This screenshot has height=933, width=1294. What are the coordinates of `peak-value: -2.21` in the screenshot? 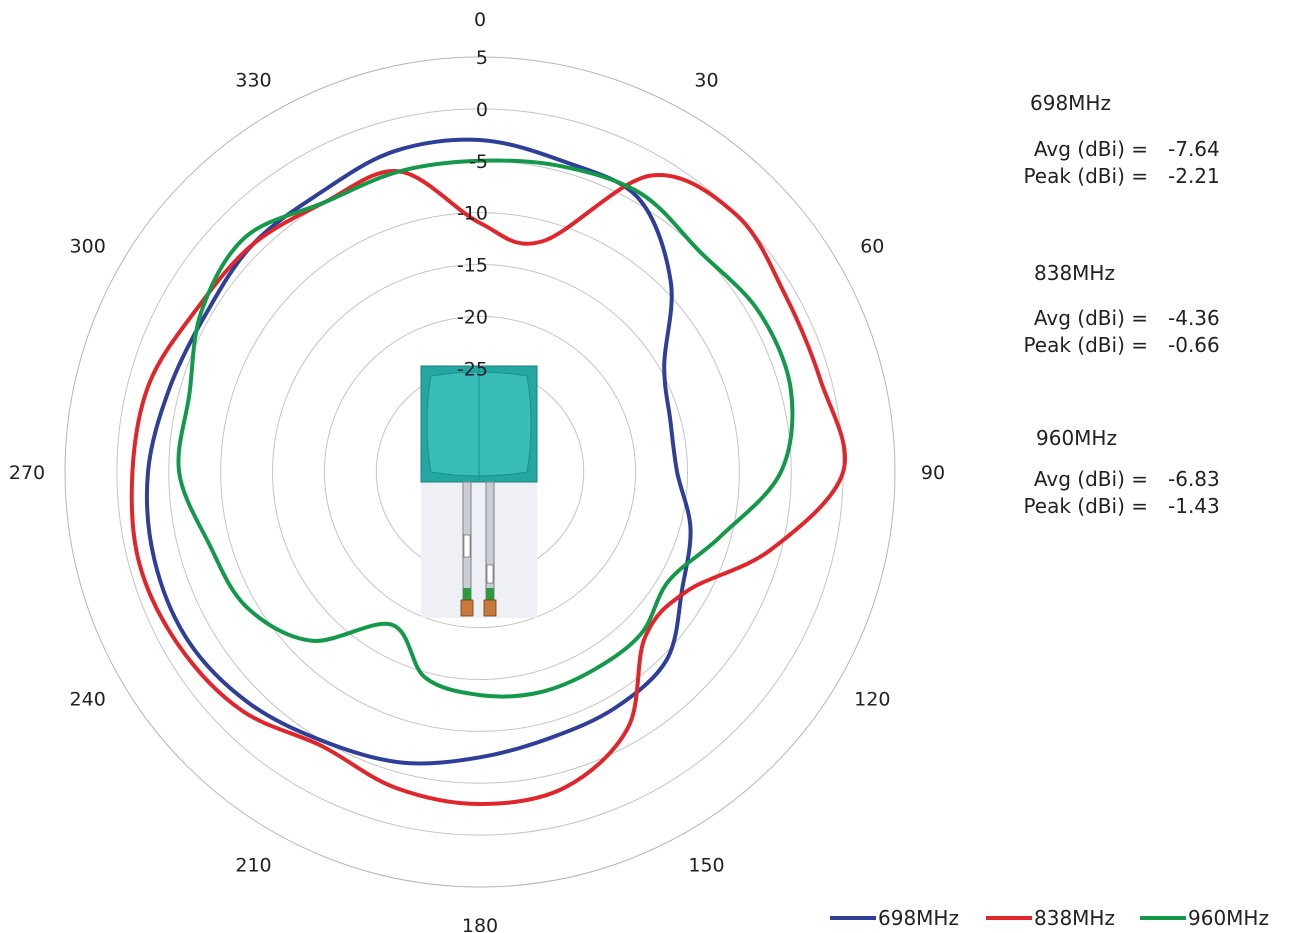 It's located at (1194, 176).